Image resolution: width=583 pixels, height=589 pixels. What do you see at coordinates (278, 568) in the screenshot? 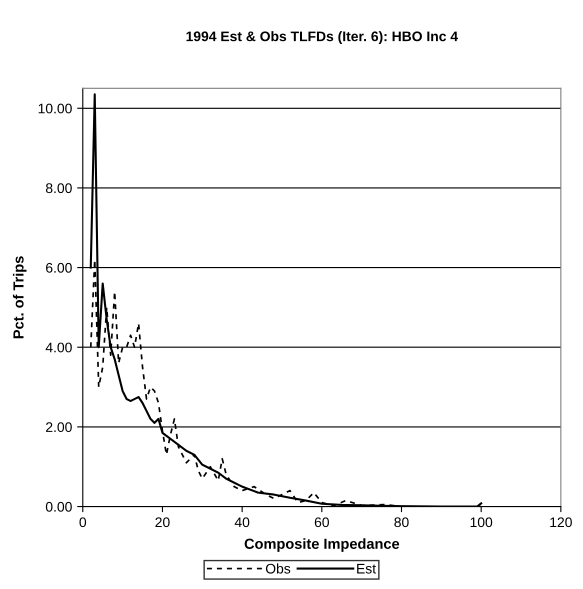
I see `legend-label: Obs` at bounding box center [278, 568].